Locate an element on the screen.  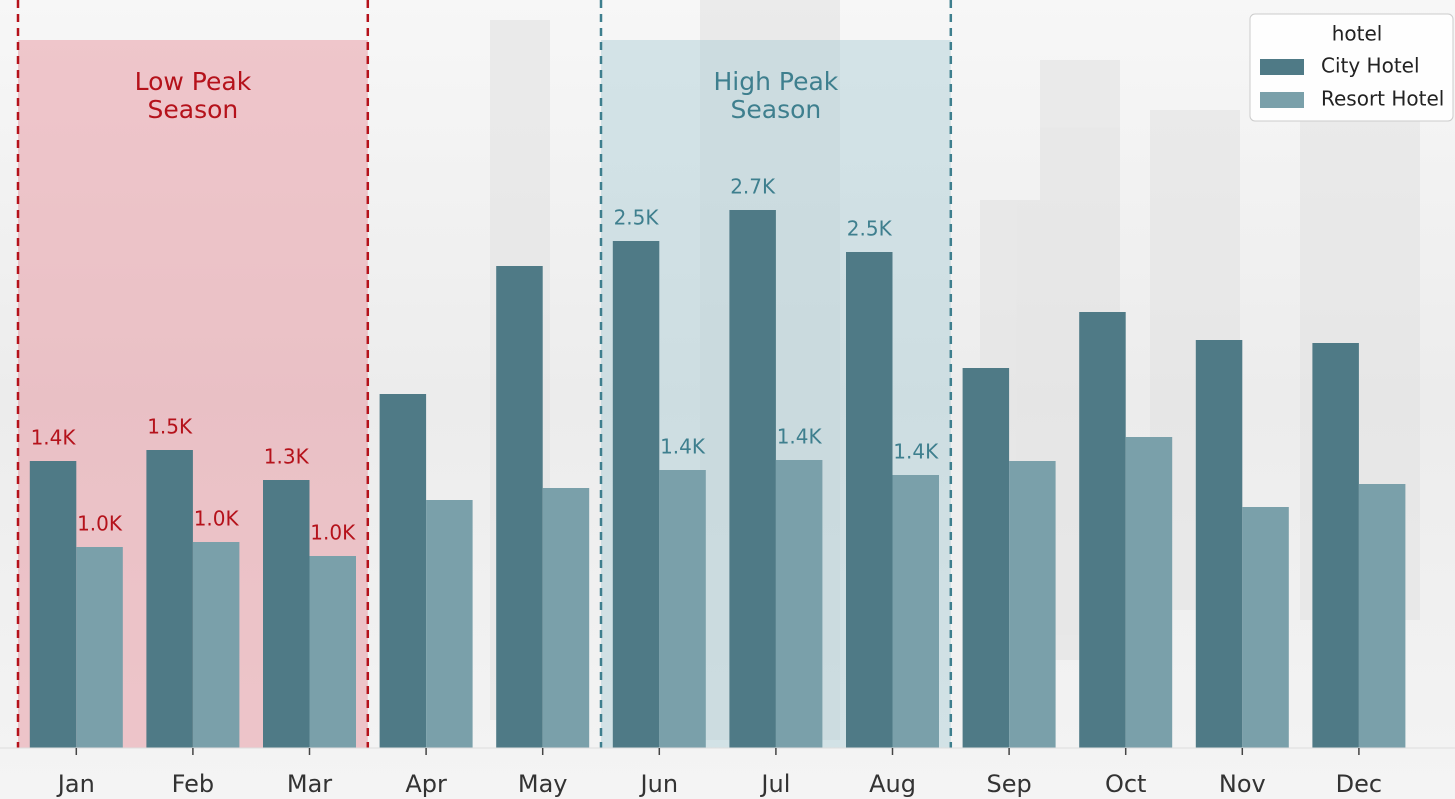
legend: hotel City Hotel Resort Hotel is located at coordinates (1351, 67).